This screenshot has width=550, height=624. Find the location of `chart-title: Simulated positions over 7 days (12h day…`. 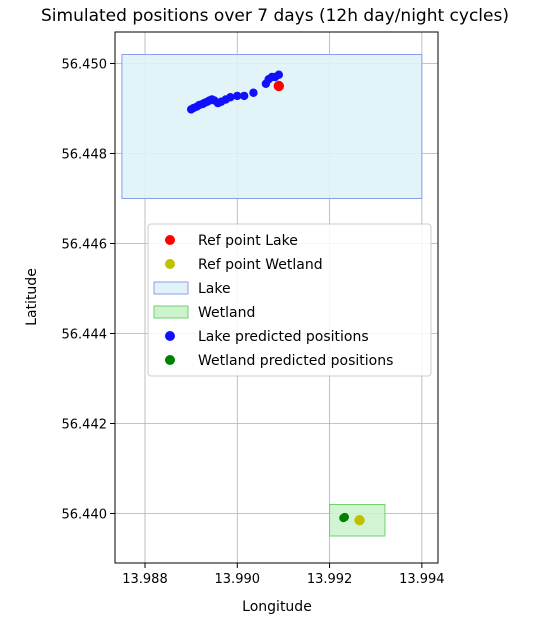

chart-title: Simulated positions over 7 days (12h day… is located at coordinates (275, 16).